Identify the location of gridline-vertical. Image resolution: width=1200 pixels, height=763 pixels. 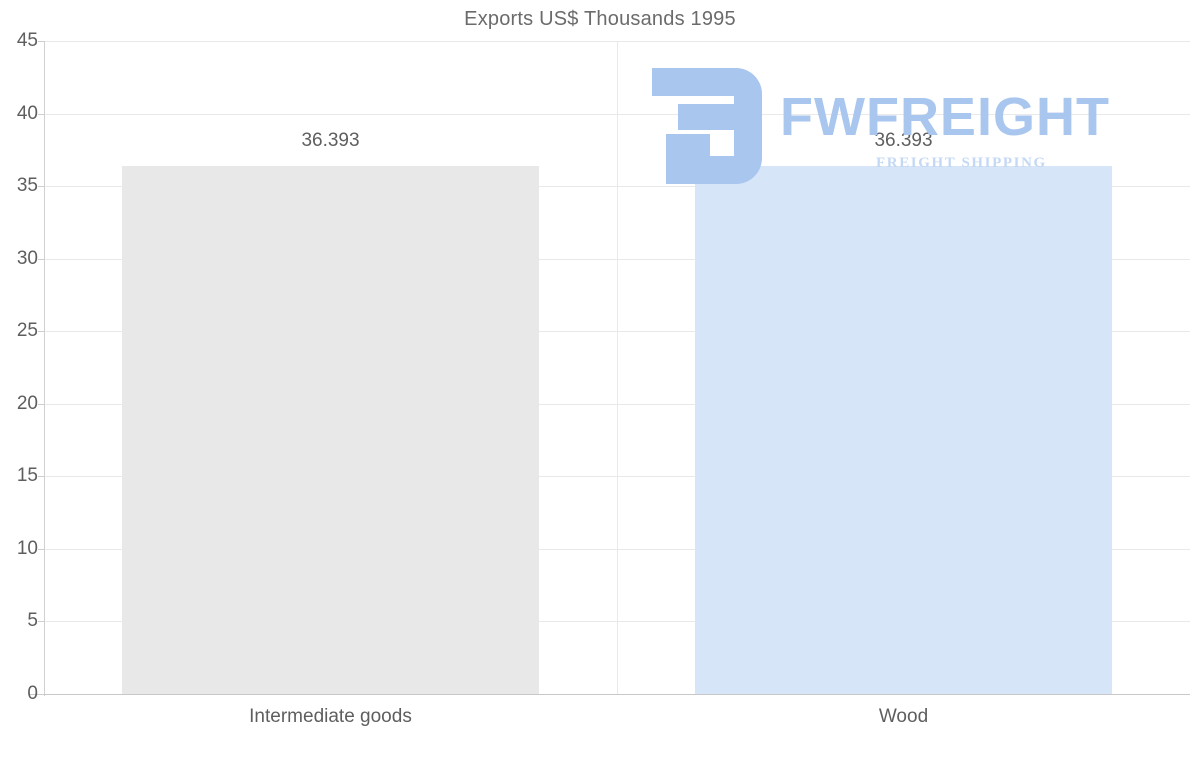
(617, 367).